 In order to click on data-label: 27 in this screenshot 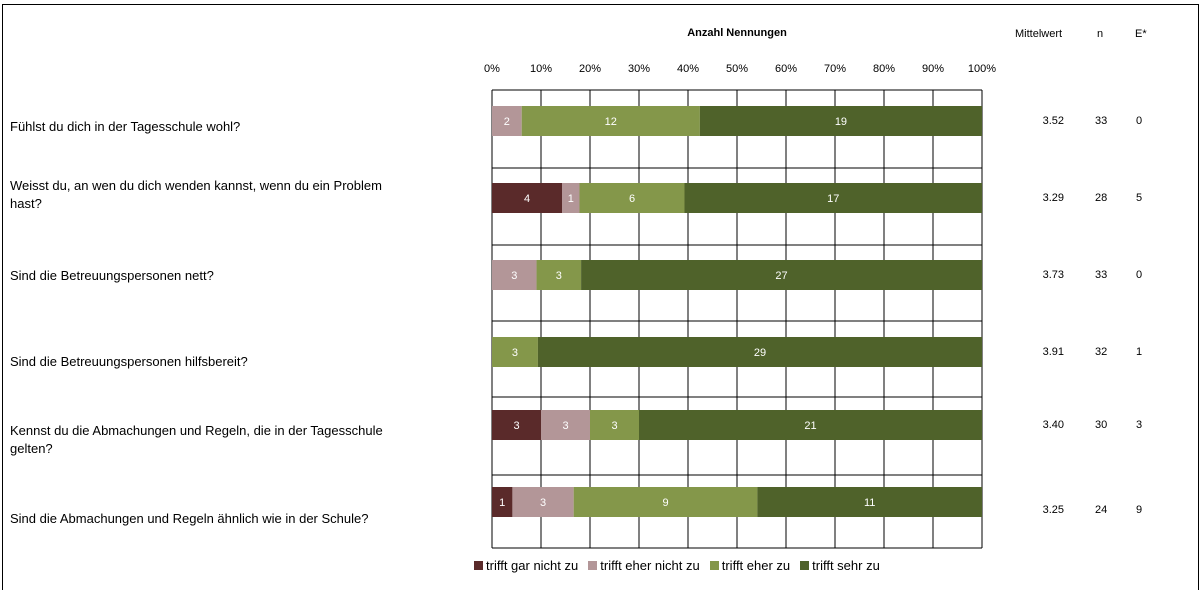, I will do `click(781, 276)`.